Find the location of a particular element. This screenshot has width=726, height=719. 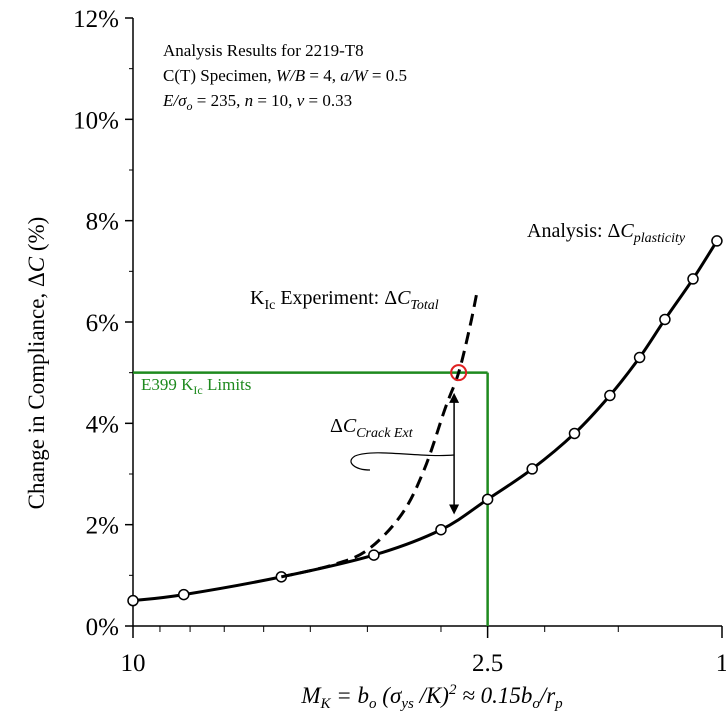

y-tick-label: 6% is located at coordinates (102, 323).